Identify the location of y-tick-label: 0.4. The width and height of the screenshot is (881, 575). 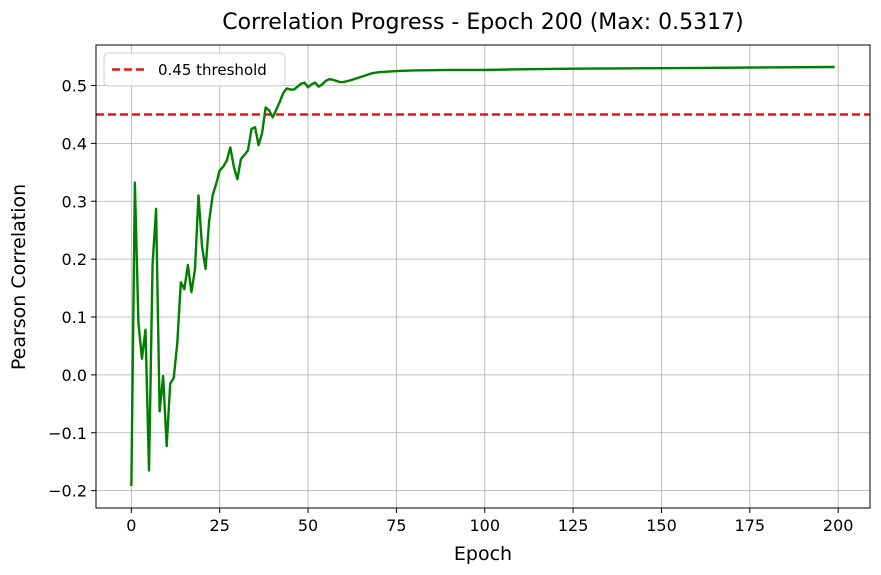
(74, 143).